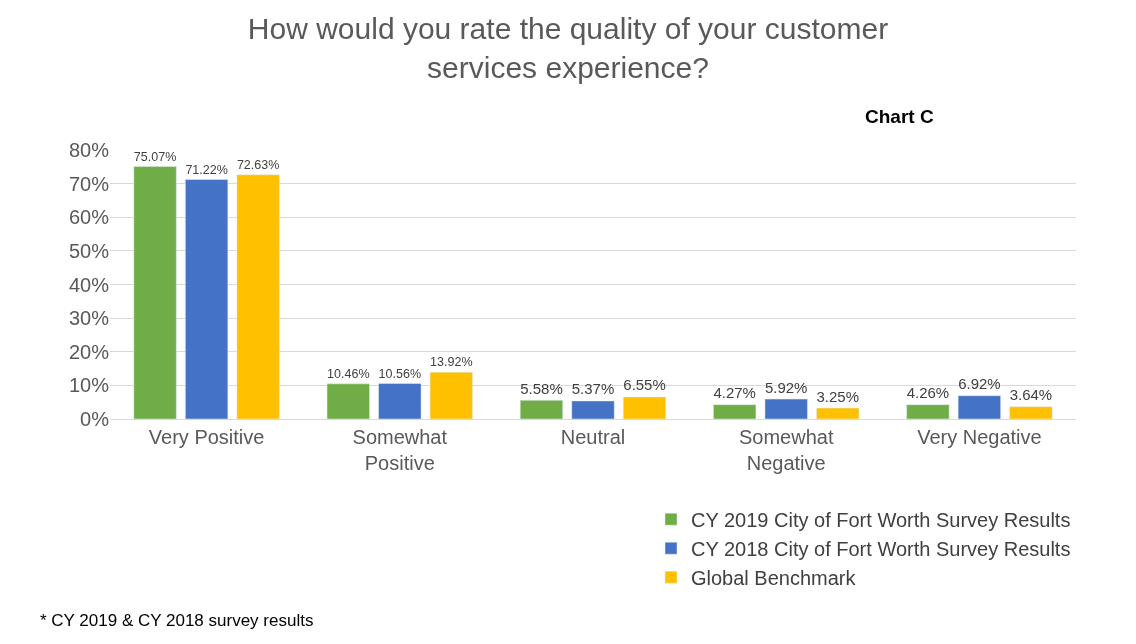  Describe the element at coordinates (155, 156) in the screenshot. I see `data-label: 75.07%` at that location.